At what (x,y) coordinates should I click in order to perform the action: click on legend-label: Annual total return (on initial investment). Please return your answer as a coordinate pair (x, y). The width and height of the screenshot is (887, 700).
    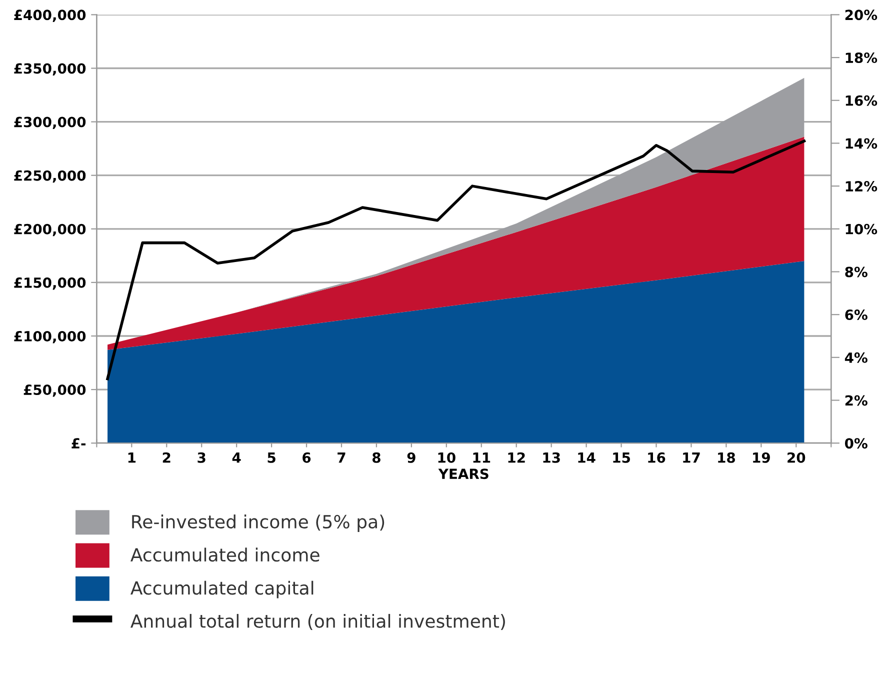
    Looking at the image, I should click on (317, 622).